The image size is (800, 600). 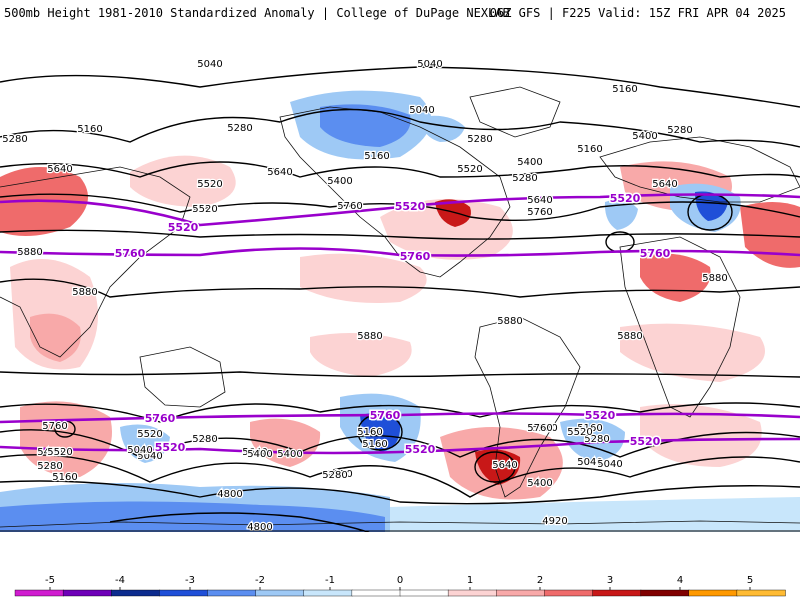 I want to click on contour-closed, so click(x=495, y=467).